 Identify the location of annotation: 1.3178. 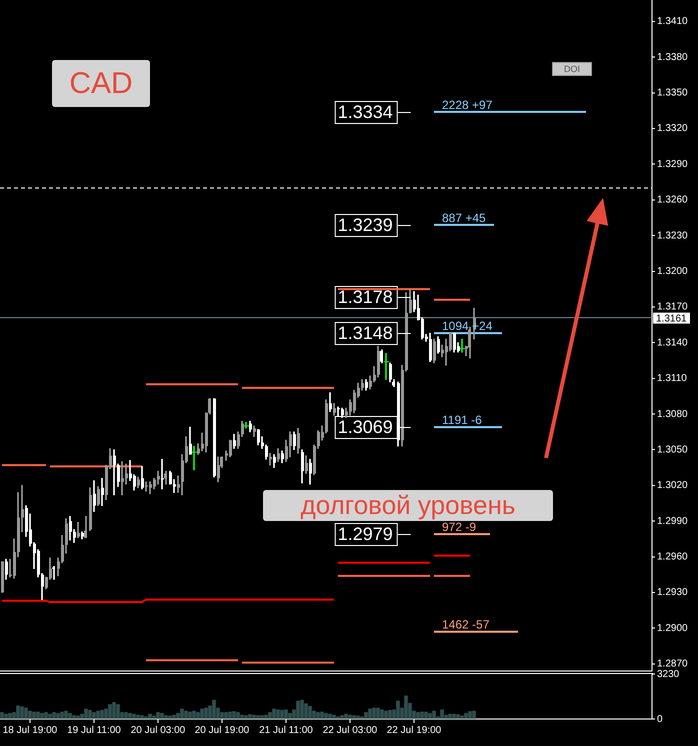
(365, 296).